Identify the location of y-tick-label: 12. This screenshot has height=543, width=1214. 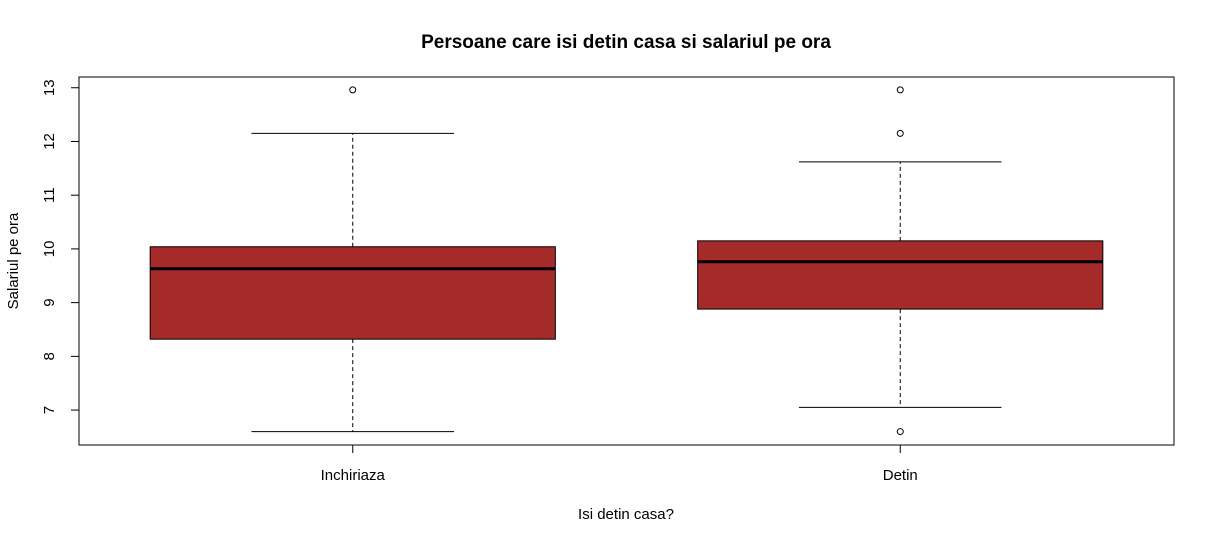
(49, 141).